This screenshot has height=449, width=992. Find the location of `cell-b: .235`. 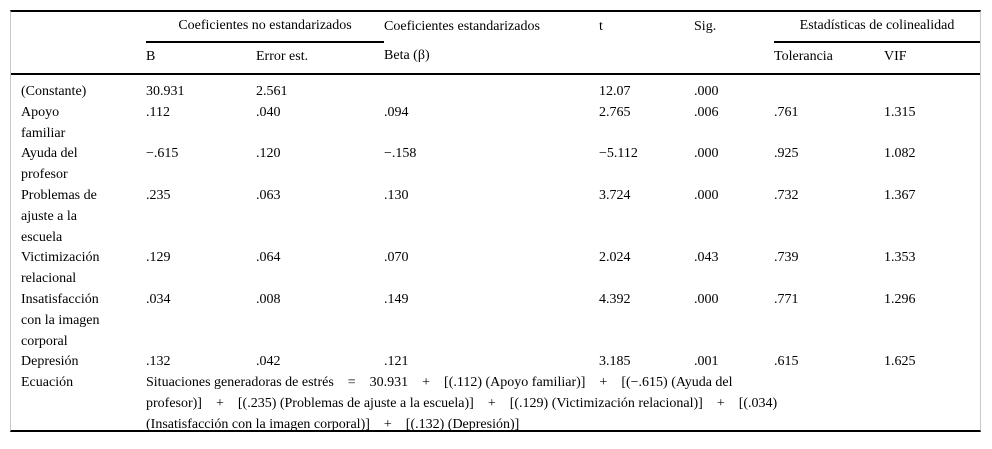

cell-b: .235 is located at coordinates (158, 195).